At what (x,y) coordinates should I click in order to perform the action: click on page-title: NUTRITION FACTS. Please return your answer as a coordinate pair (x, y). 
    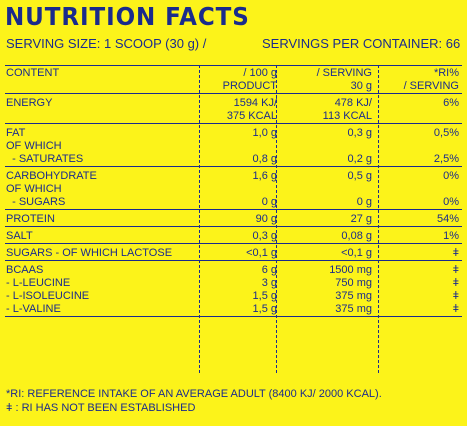
    Looking at the image, I should click on (127, 16).